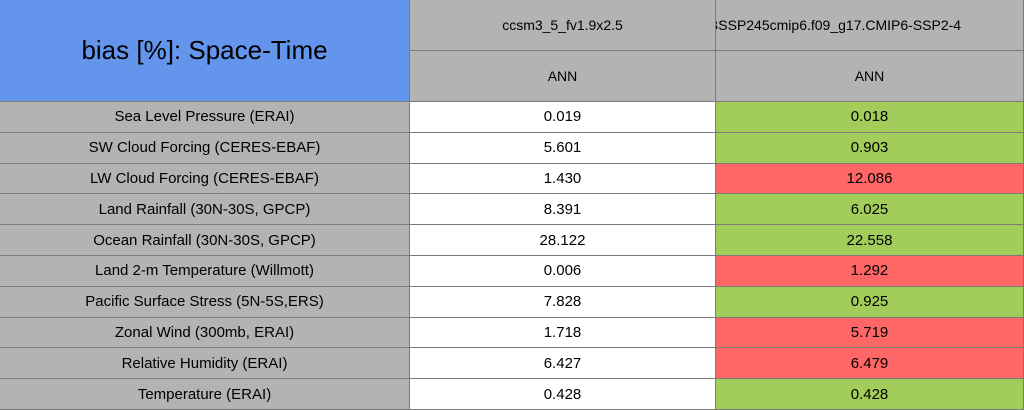 The image size is (1024, 410). I want to click on value-cell: 12.086, so click(870, 179).